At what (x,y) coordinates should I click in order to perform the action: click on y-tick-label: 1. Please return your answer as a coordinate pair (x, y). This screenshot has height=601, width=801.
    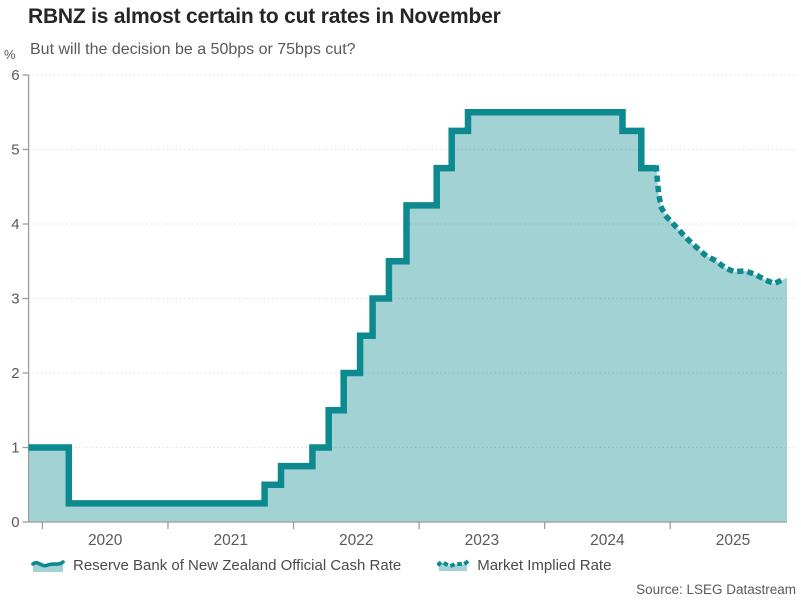
    Looking at the image, I should click on (15, 448).